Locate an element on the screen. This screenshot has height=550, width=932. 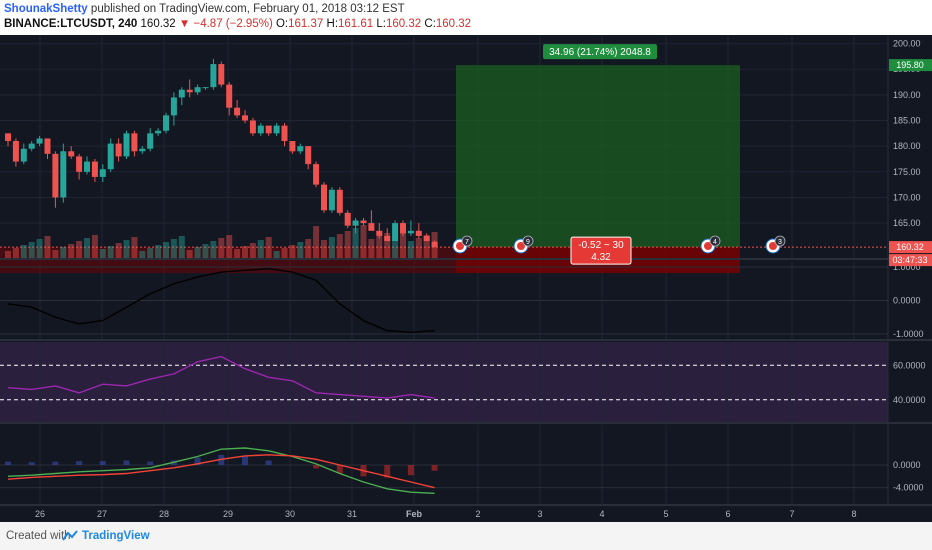
target-label: 34.96 (21.74%) 2048.8 is located at coordinates (600, 52).